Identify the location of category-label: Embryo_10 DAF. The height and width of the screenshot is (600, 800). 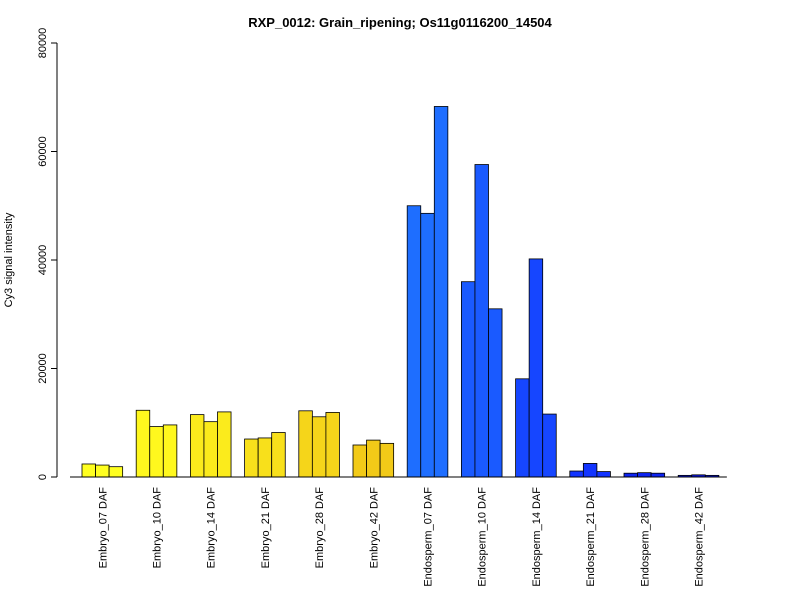
(158, 528).